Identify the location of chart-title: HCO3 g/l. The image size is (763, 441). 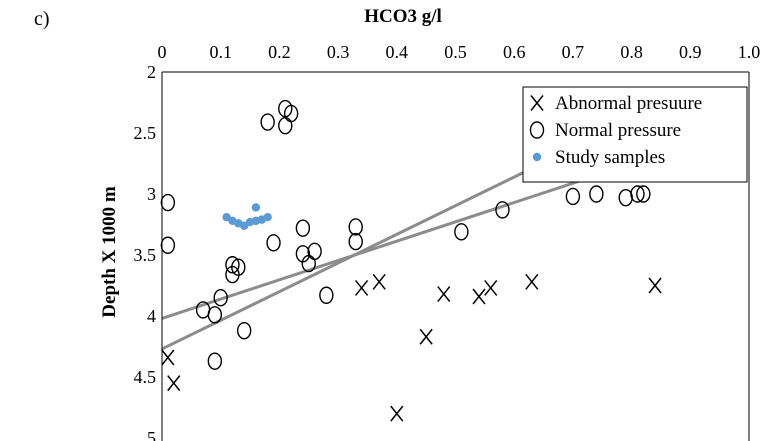
(403, 16).